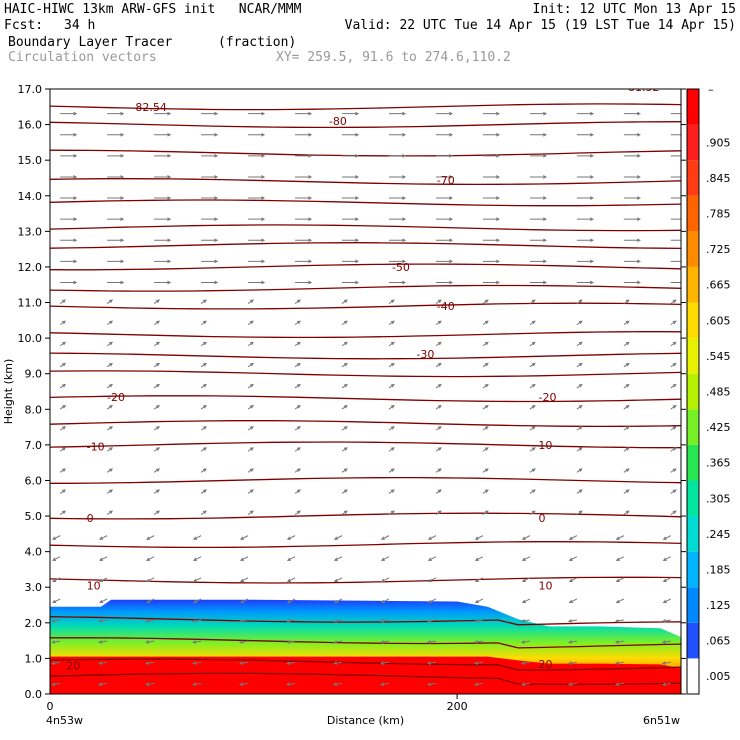 The image size is (740, 740). I want to click on model-title: HAIC-HIWC 13km ARW-GFS init NCAR/MMM, so click(153, 9).